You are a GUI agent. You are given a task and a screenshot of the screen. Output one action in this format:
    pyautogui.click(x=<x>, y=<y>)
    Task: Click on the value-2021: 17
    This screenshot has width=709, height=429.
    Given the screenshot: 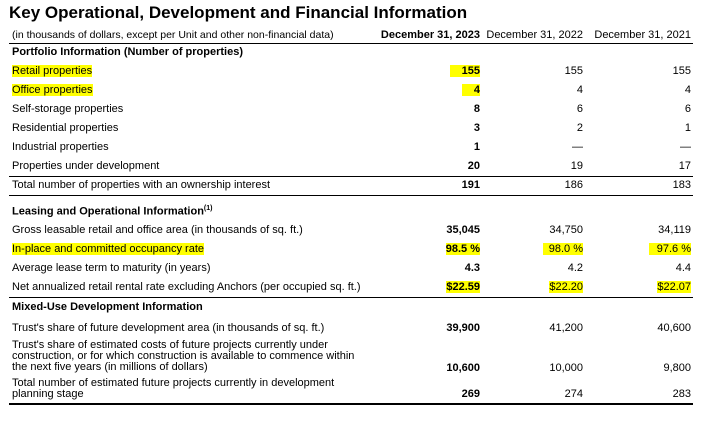 What is the action you would take?
    pyautogui.click(x=684, y=166)
    